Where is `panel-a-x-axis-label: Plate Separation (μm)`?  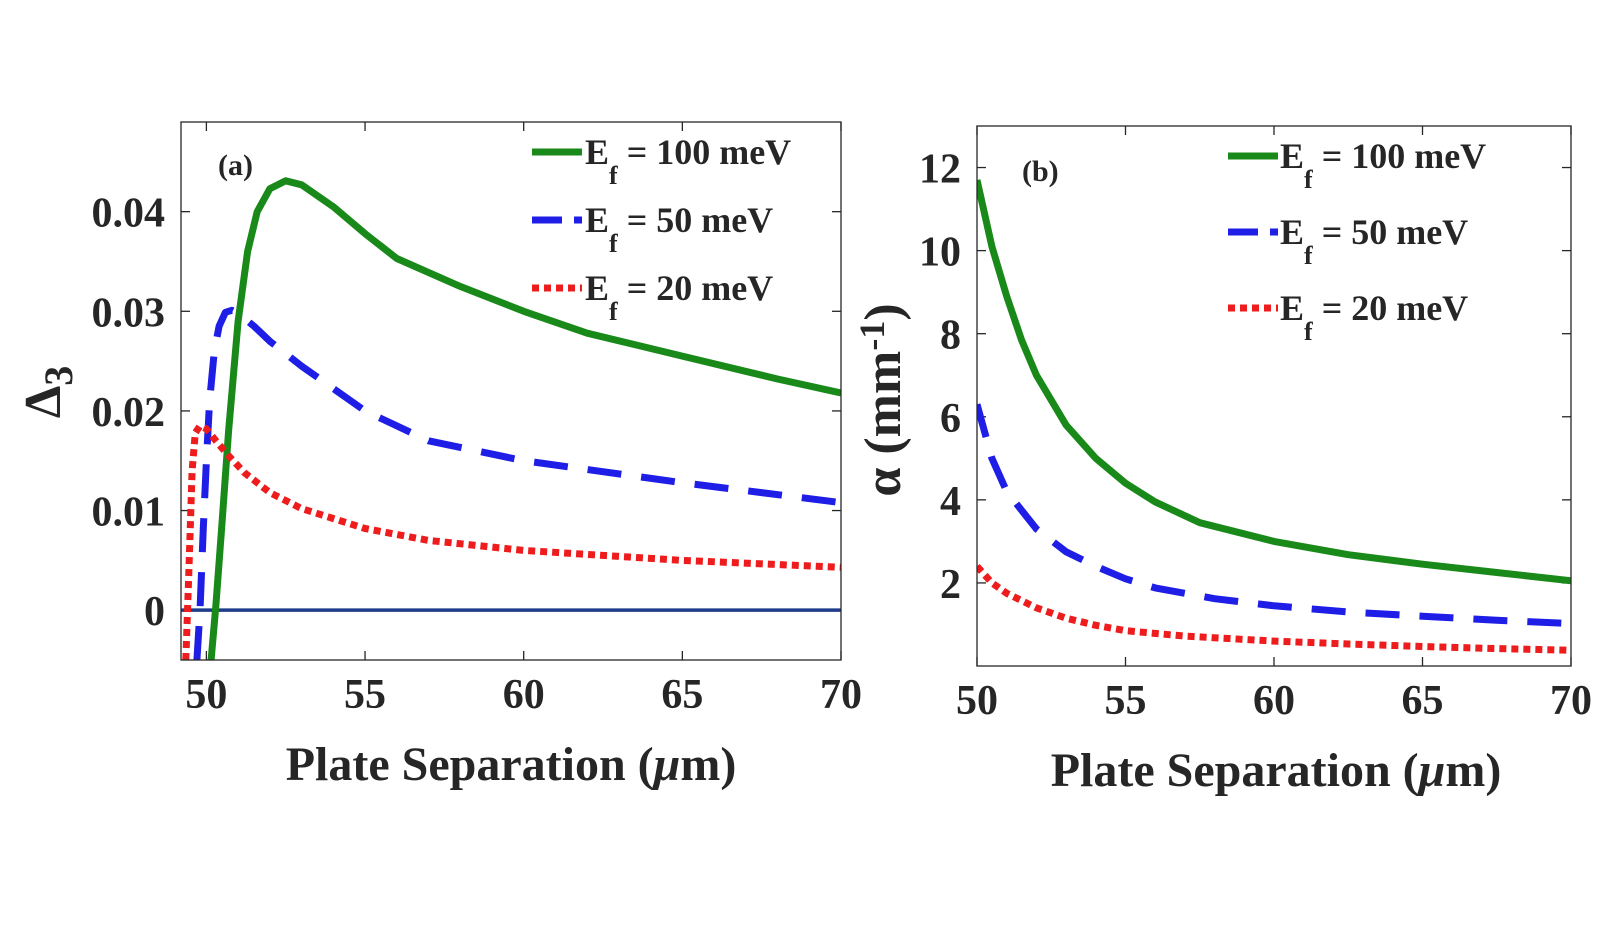
panel-a-x-axis-label: Plate Separation (μm) is located at coordinates (511, 764).